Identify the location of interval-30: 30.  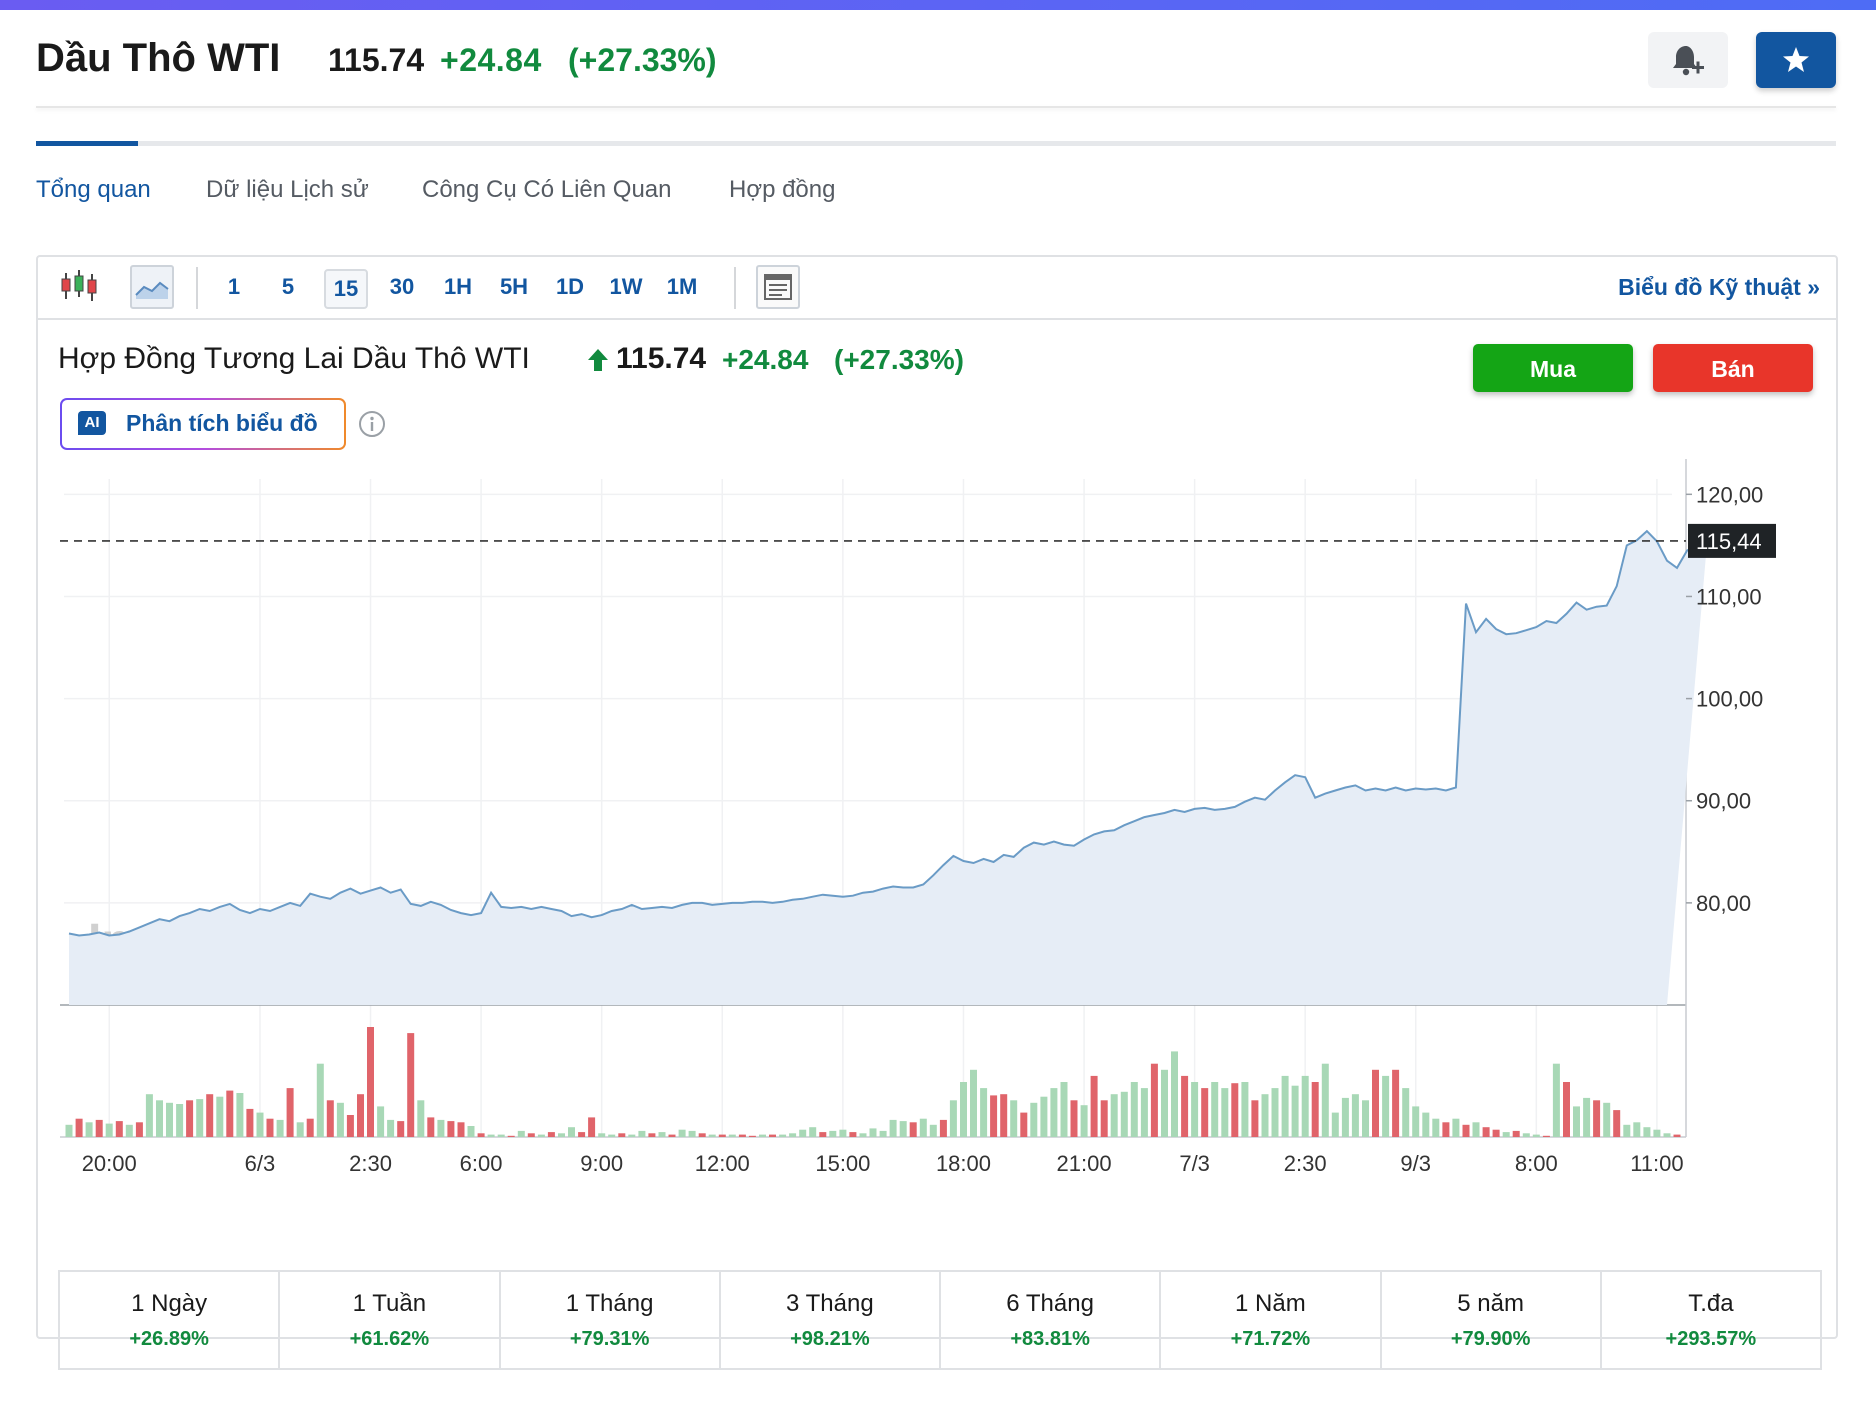
(402, 286).